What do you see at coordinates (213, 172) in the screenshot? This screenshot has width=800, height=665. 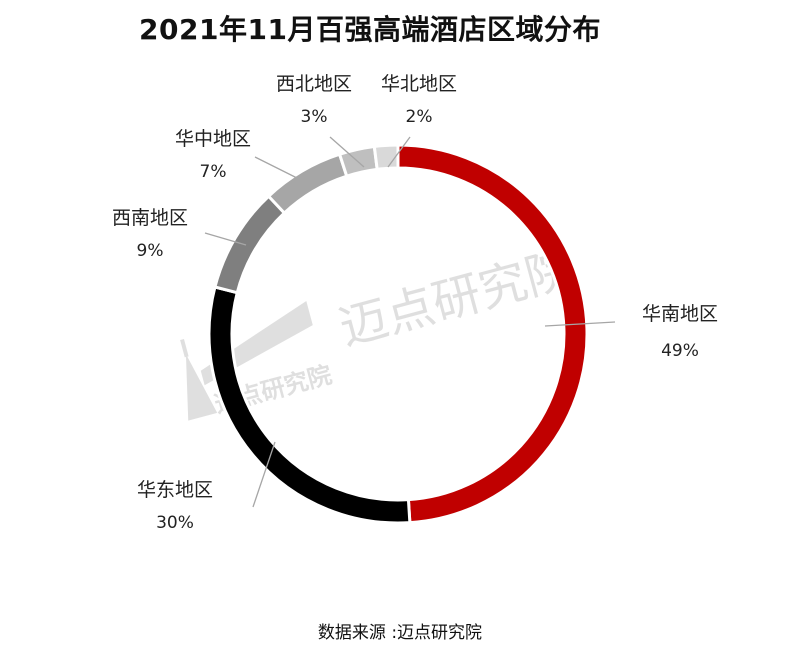 I see `slice-value-4: 7%` at bounding box center [213, 172].